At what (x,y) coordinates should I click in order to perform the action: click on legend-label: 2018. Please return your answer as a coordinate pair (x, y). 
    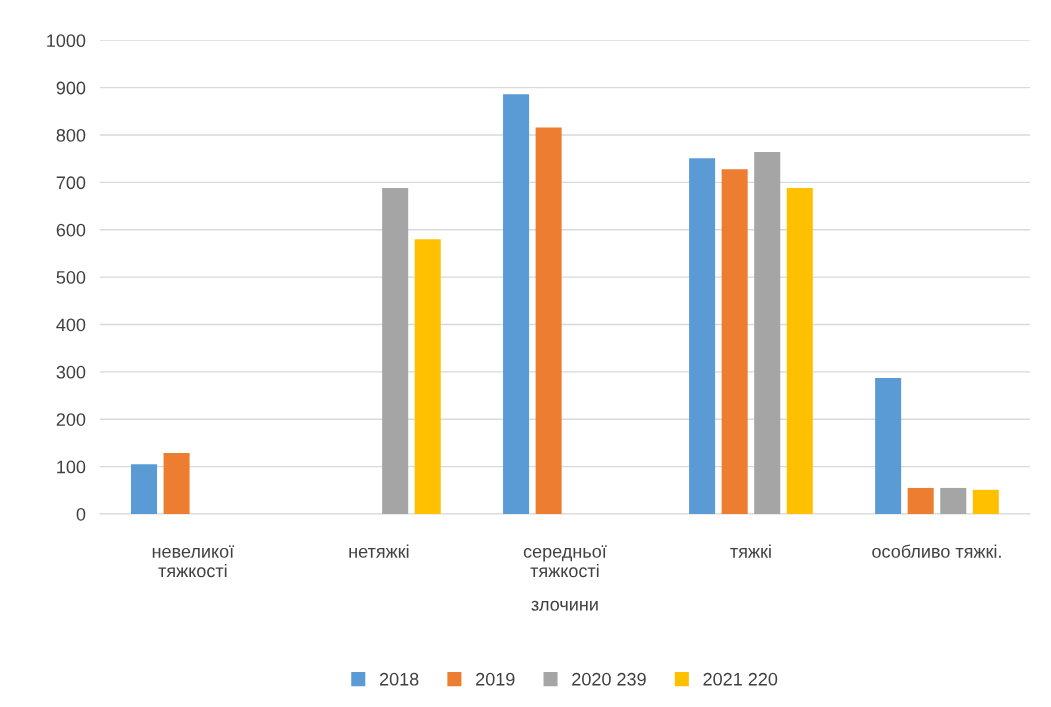
    Looking at the image, I should click on (399, 679).